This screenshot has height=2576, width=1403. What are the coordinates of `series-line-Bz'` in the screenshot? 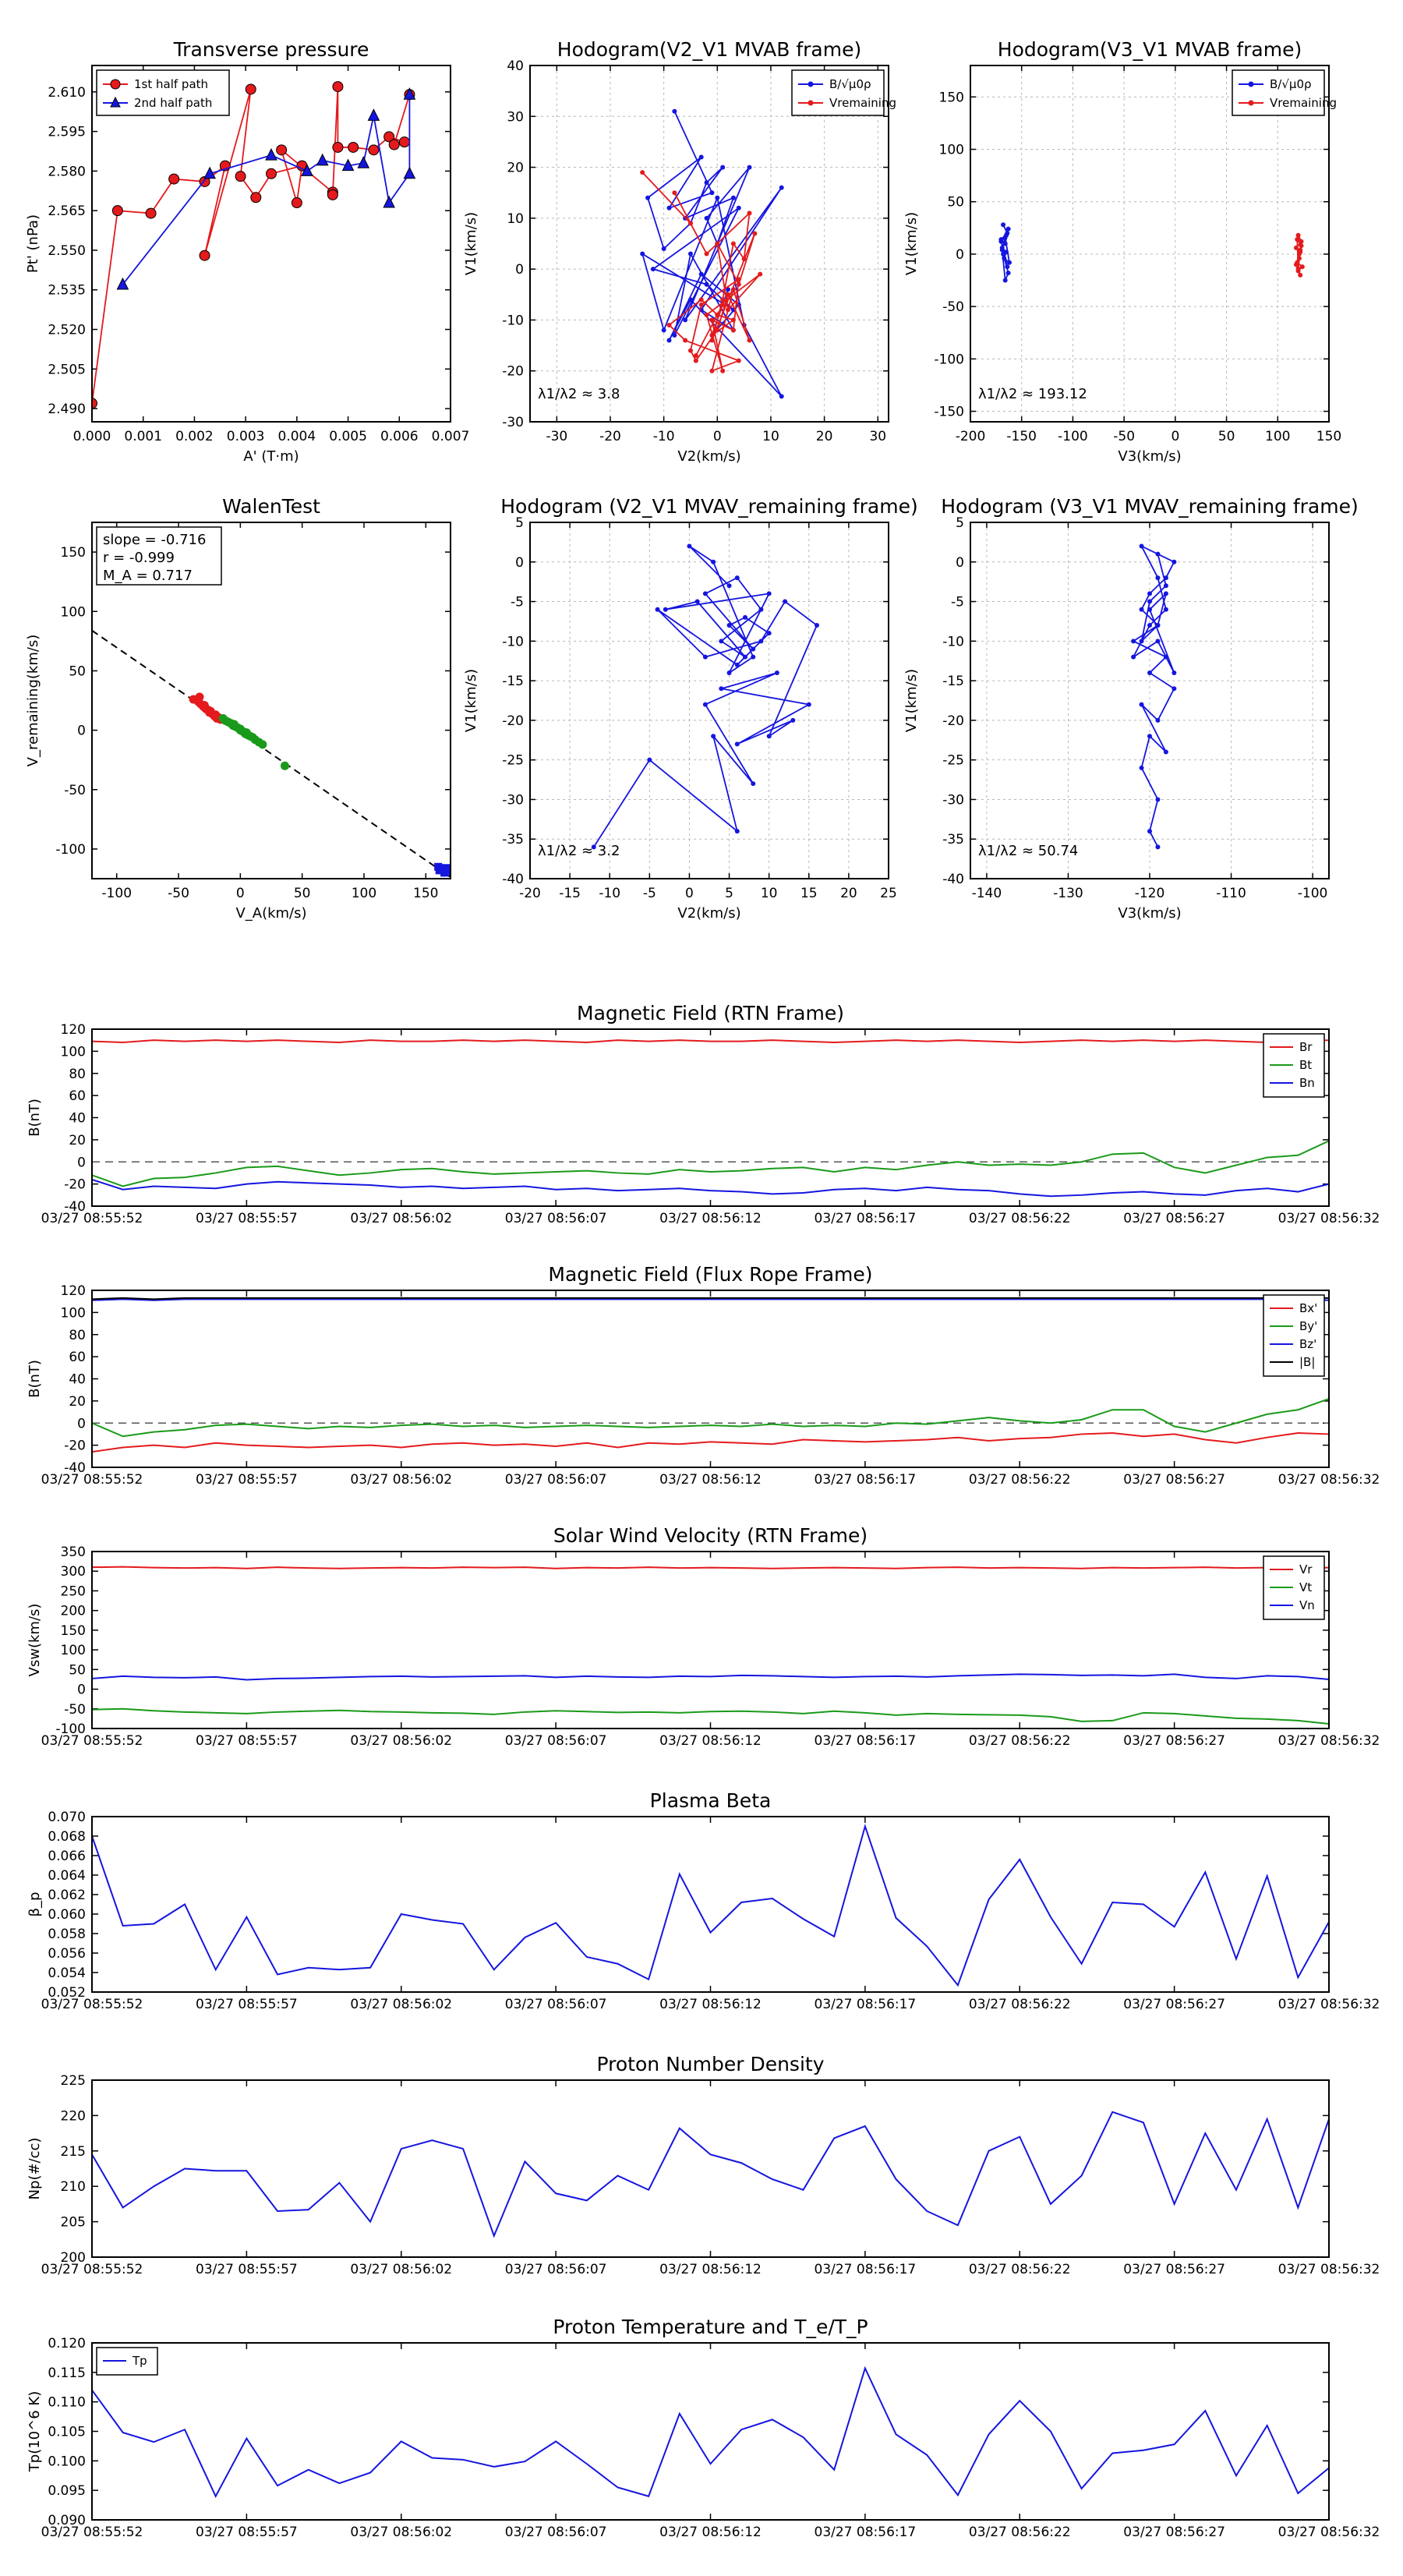 It's located at (710, 1299).